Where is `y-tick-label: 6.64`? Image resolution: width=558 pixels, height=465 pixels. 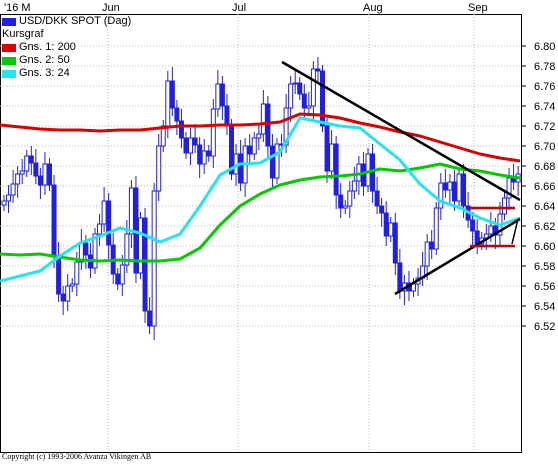 y-tick-label: 6.64 is located at coordinates (544, 207).